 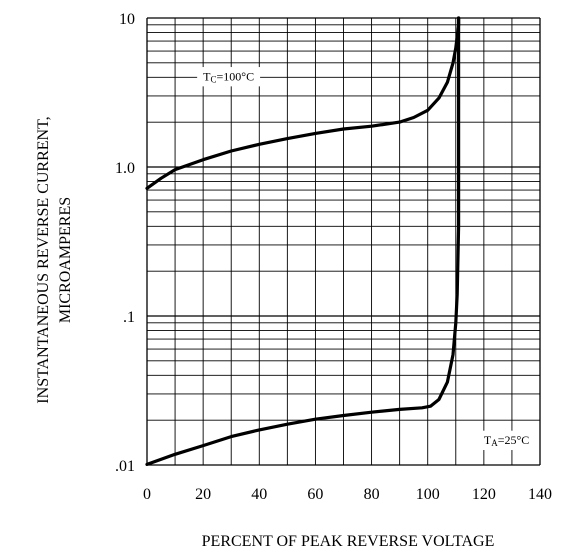 What do you see at coordinates (125, 466) in the screenshot?
I see `y-tick-label: .01` at bounding box center [125, 466].